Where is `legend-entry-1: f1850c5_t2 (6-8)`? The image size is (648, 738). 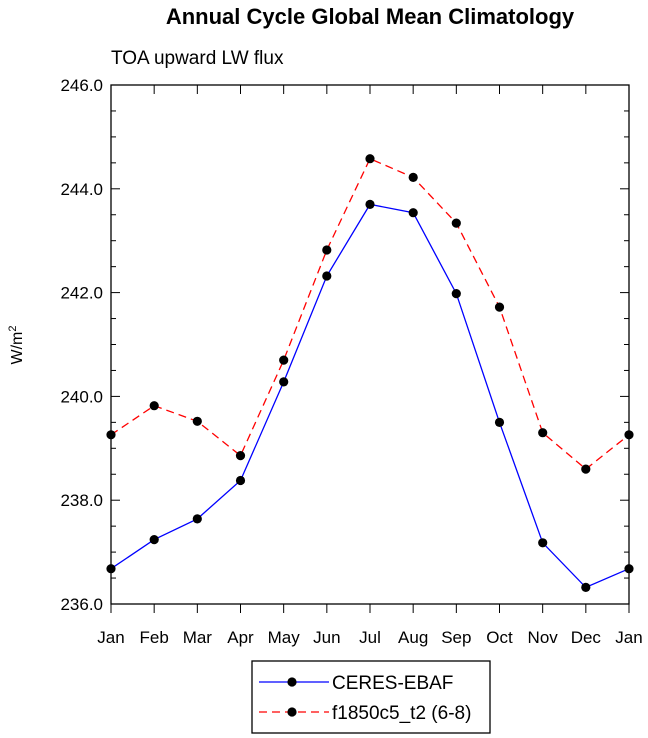 legend-entry-1: f1850c5_t2 (6-8) is located at coordinates (401, 713).